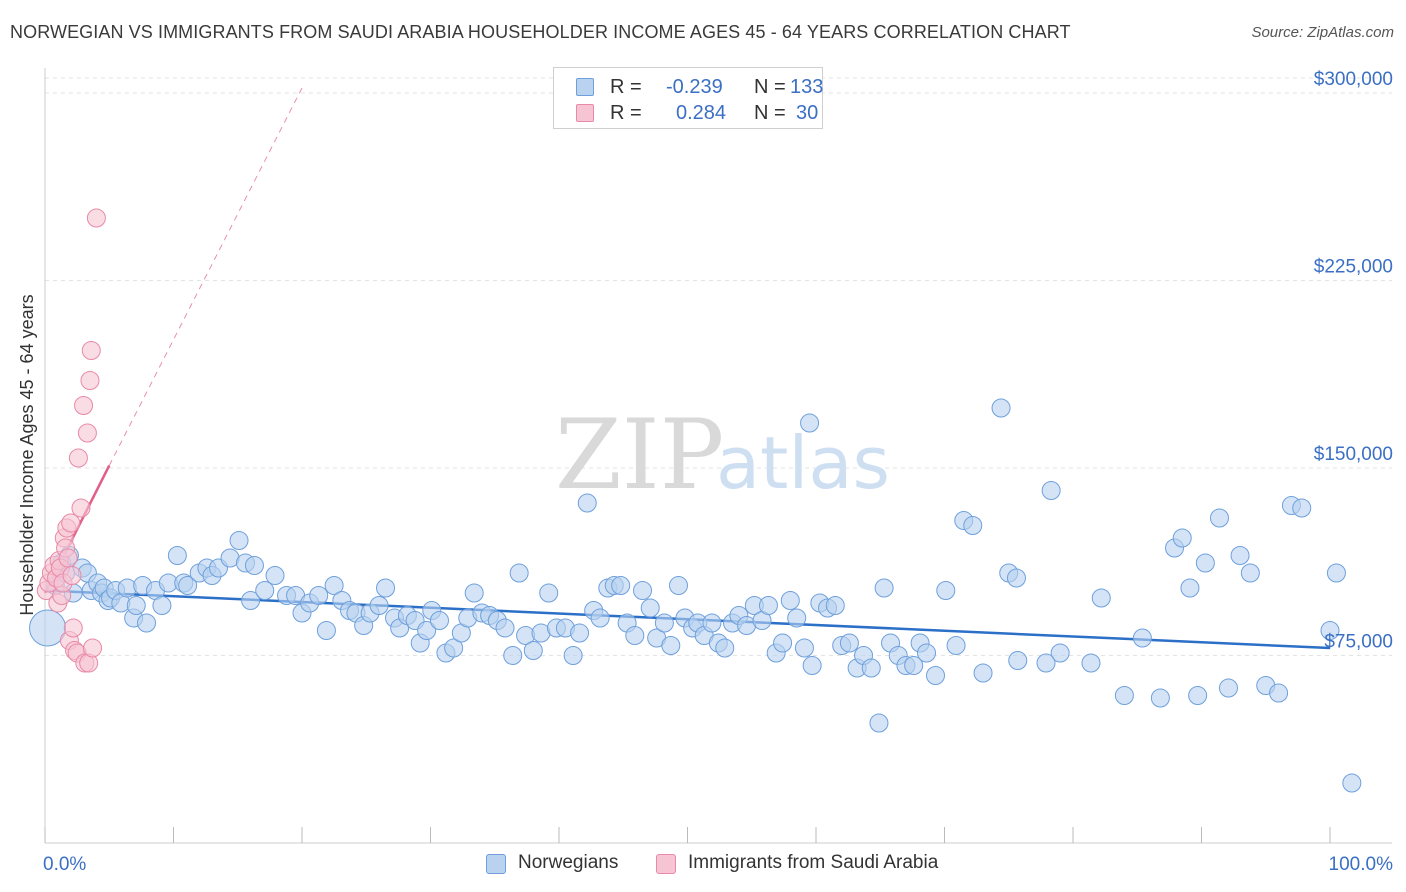 Image resolution: width=1406 pixels, height=892 pixels. I want to click on legend-swatch-blue, so click(585, 87).